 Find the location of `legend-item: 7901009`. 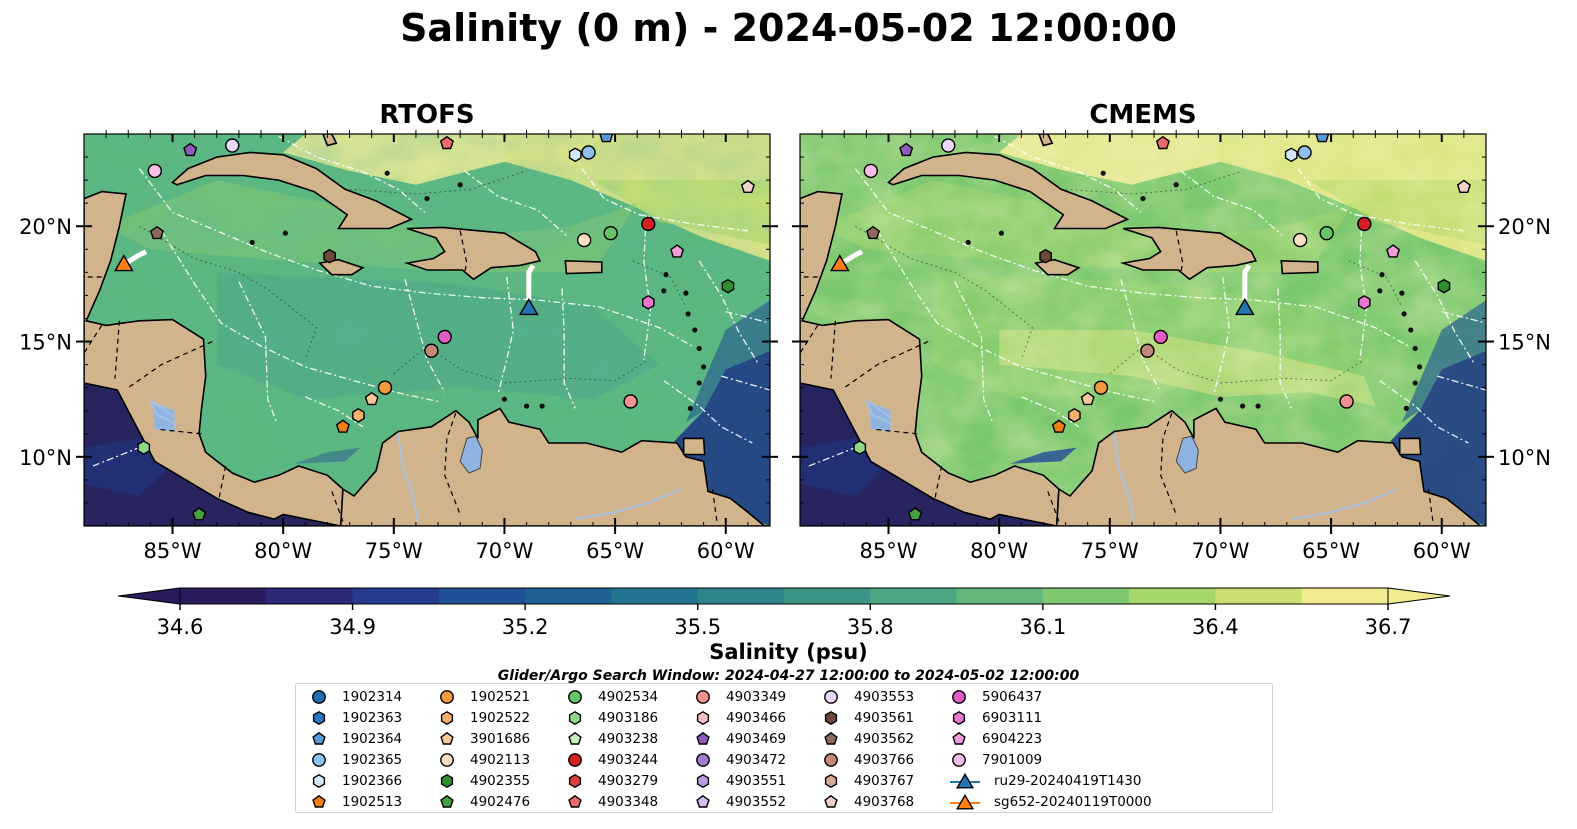

legend-item: 7901009 is located at coordinates (1051, 759).